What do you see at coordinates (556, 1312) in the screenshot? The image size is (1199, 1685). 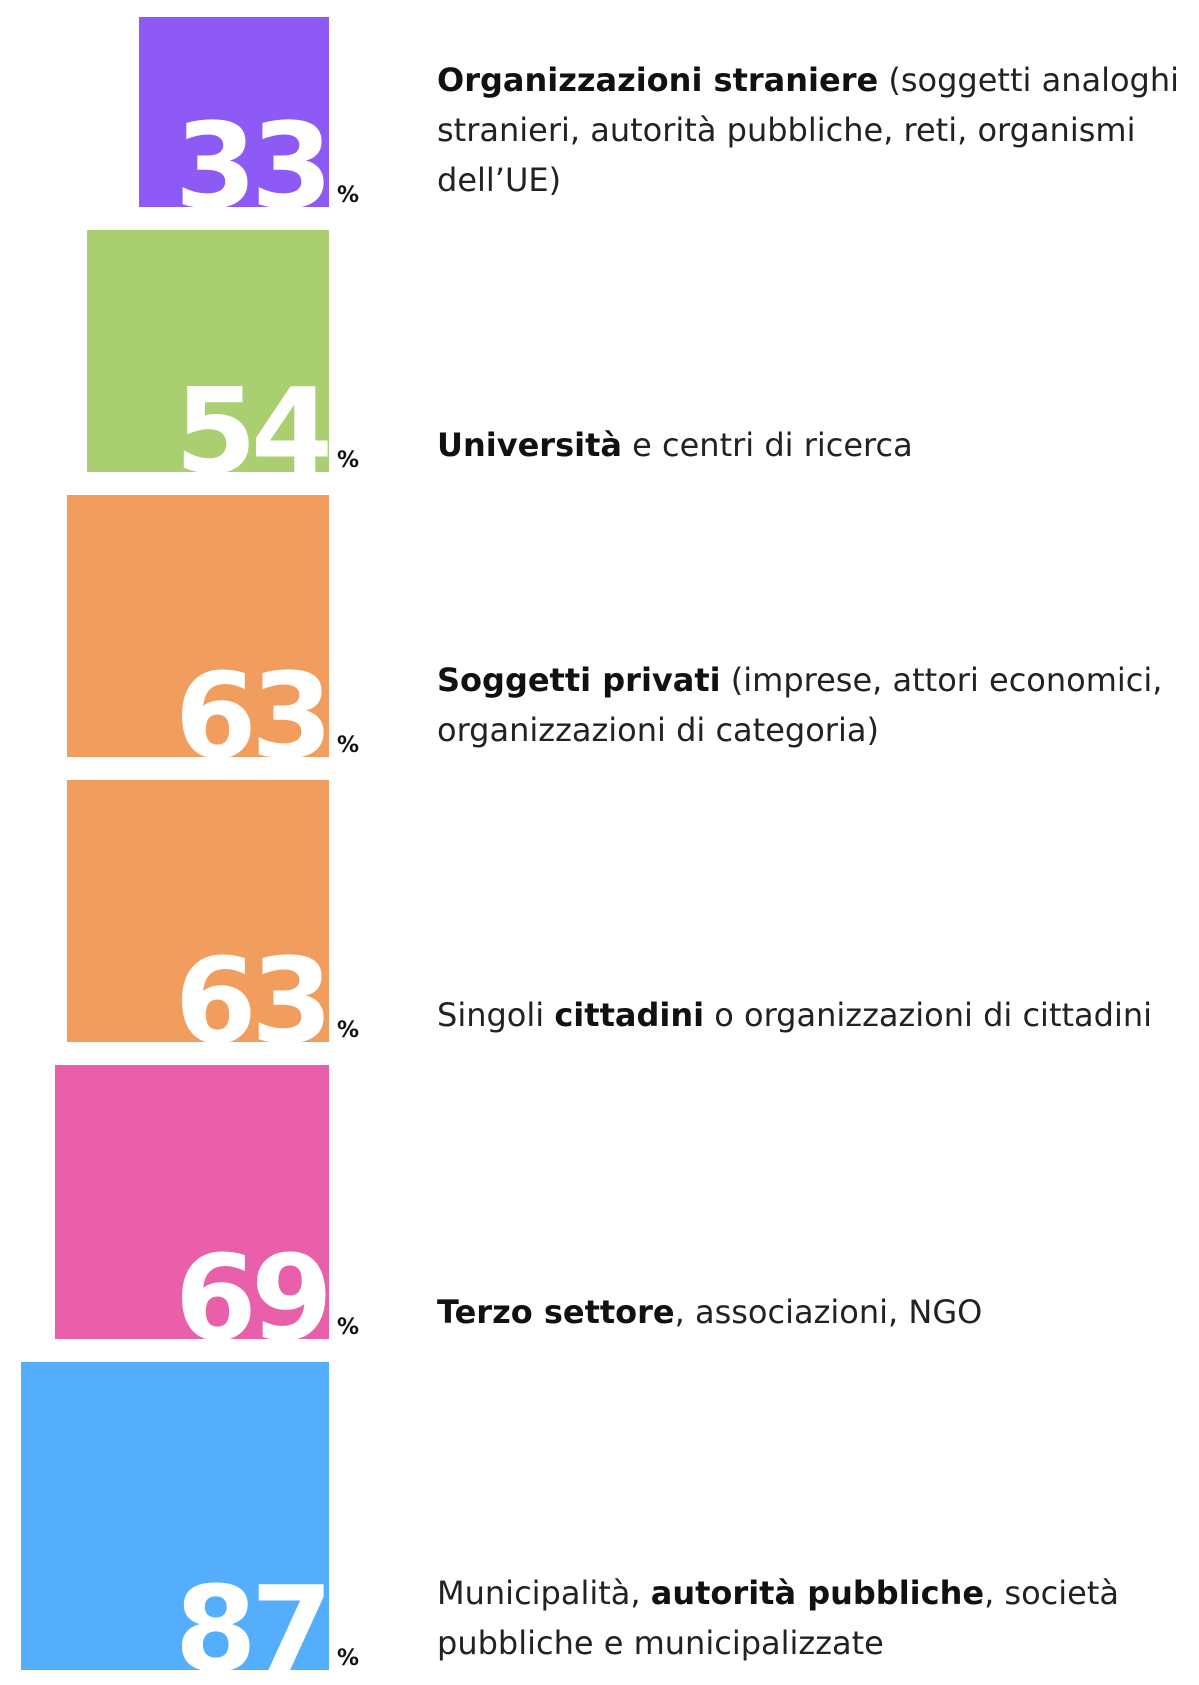 I see `label-bold: Terzo settore` at bounding box center [556, 1312].